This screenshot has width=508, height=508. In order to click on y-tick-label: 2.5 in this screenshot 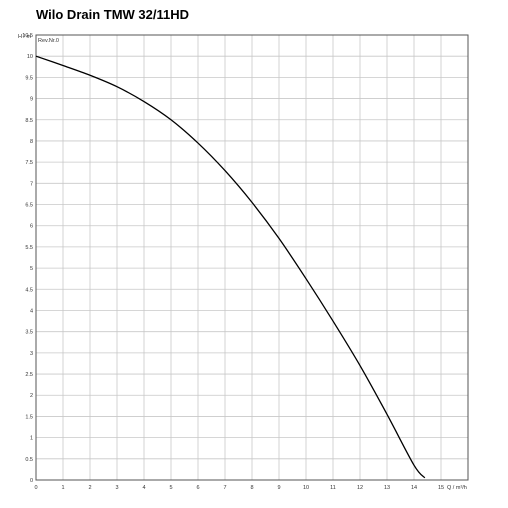, I will do `click(29, 375)`.